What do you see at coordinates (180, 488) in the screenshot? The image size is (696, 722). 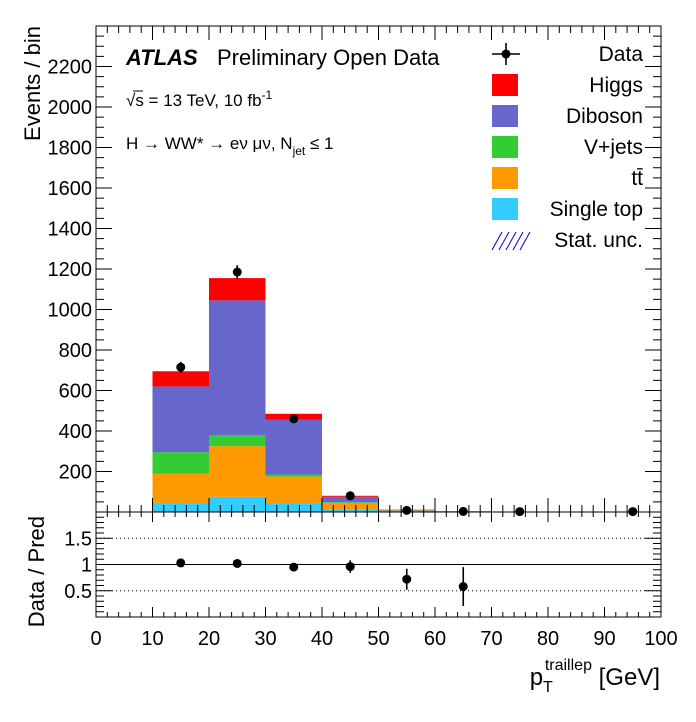 I see `bar-tt--1` at bounding box center [180, 488].